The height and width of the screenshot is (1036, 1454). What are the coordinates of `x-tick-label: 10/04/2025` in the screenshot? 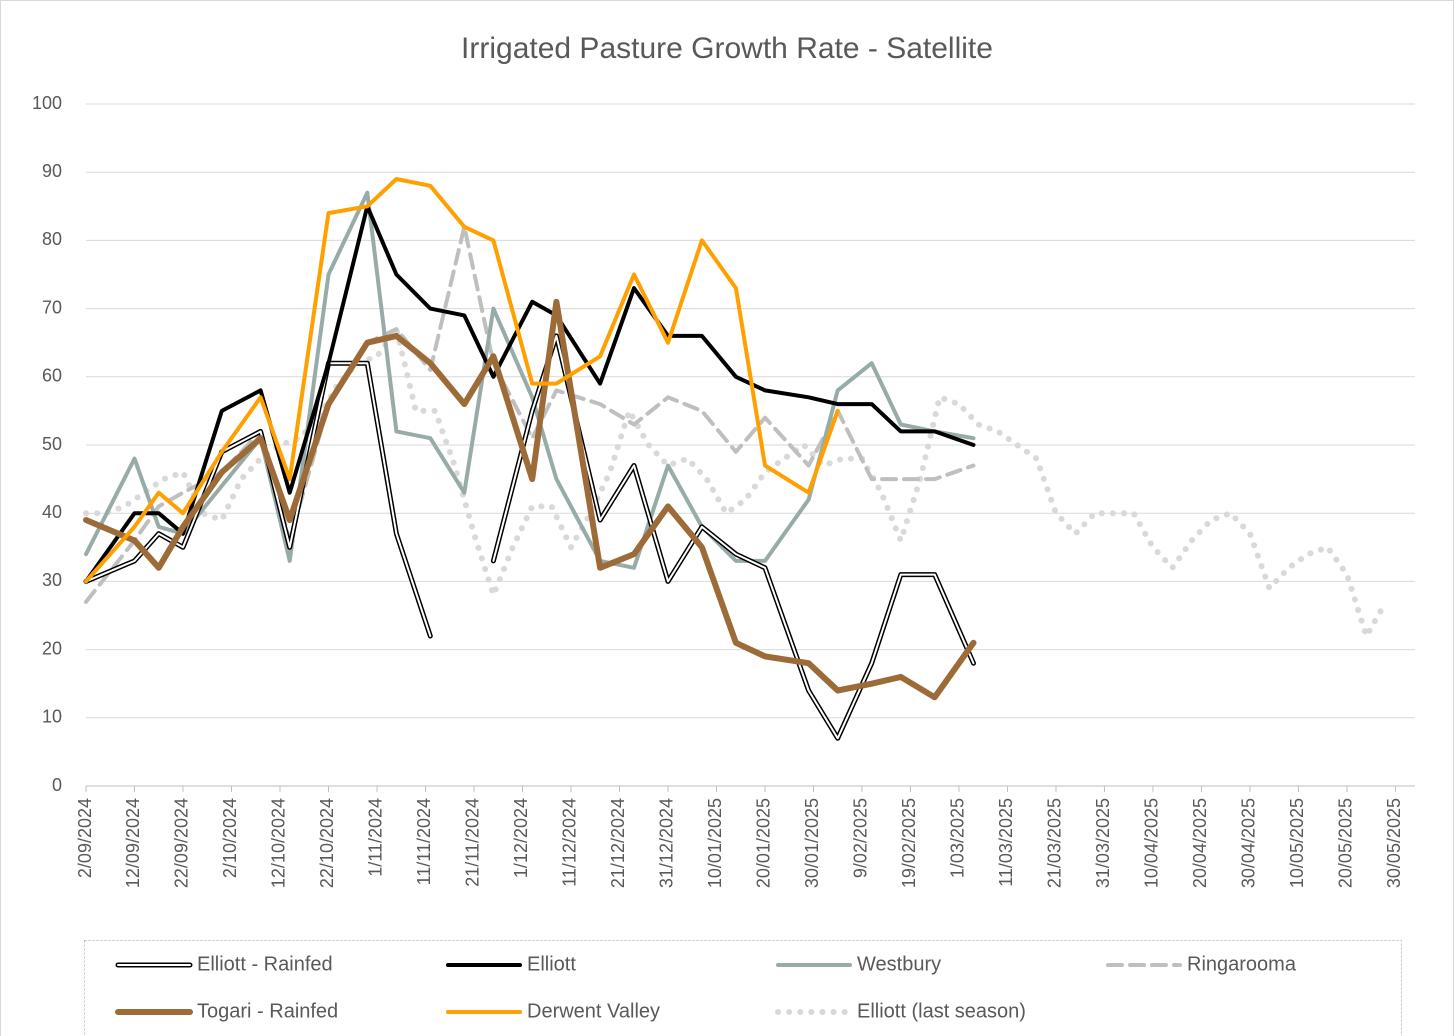 It's located at (1152, 843).